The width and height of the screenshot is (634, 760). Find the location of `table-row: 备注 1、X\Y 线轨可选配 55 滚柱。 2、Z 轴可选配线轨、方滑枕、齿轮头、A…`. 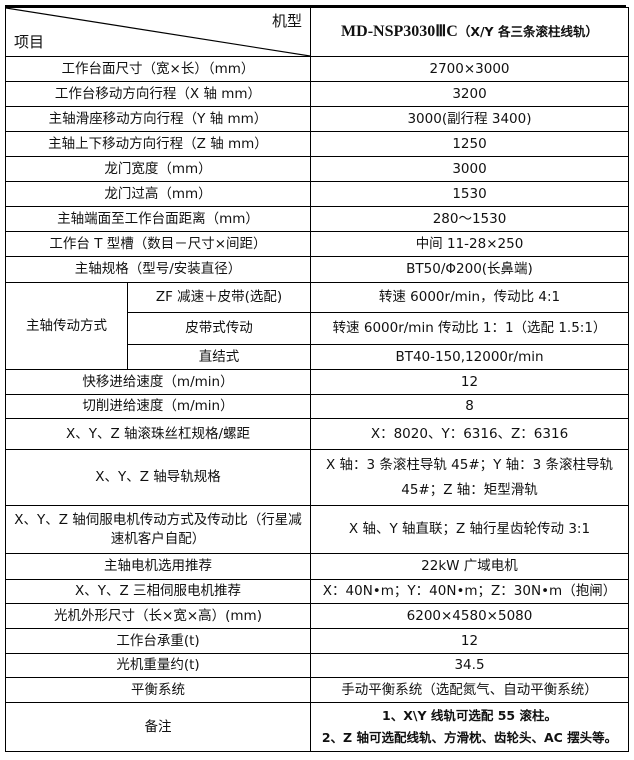

table-row: 备注 1、X\Y 线轨可选配 55 滚柱。 2、Z 轴可选配线轨、方滑枕、齿轮头、A… is located at coordinates (317, 727).